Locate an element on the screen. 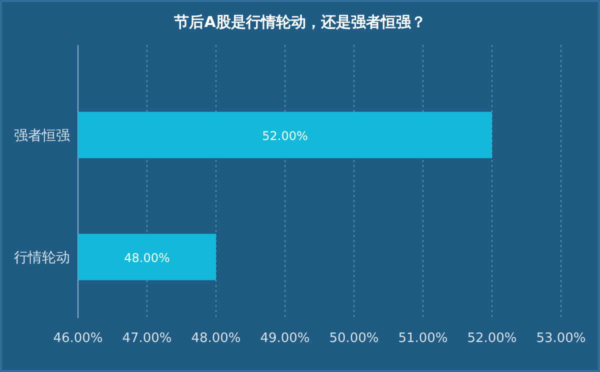  data-label: 52.00% is located at coordinates (285, 136).